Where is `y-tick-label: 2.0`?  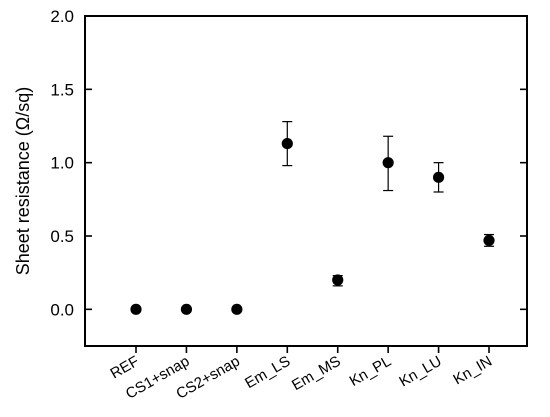
y-tick-label: 2.0 is located at coordinates (62, 16).